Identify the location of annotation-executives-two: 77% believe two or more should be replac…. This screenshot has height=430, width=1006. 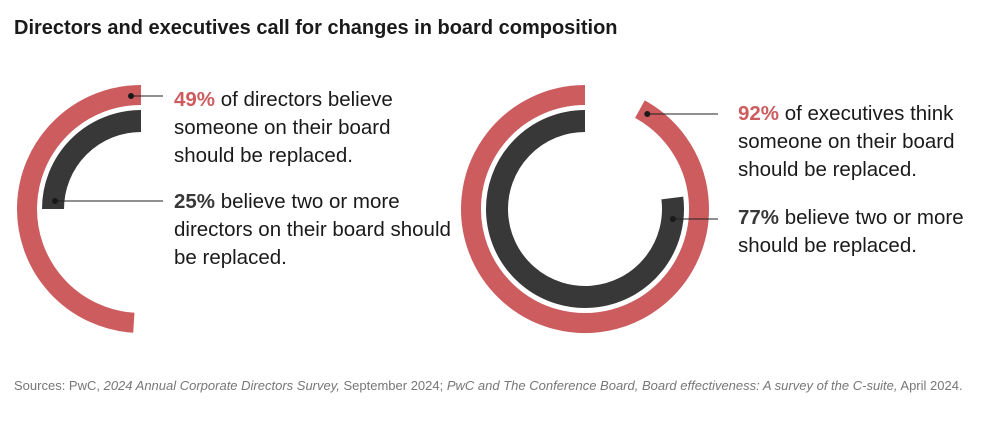
(869, 232).